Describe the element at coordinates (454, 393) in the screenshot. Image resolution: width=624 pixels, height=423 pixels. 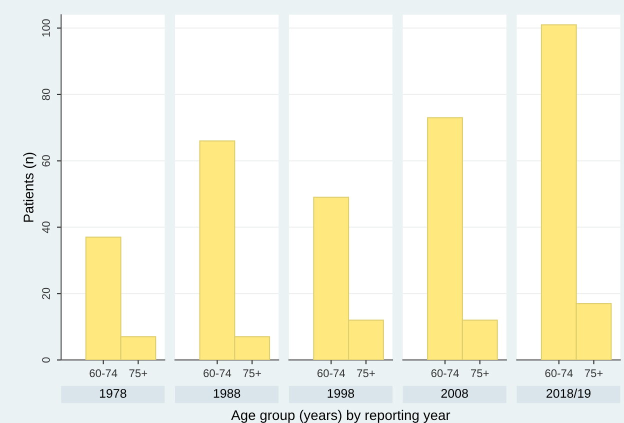
I see `text: 2008` at that location.